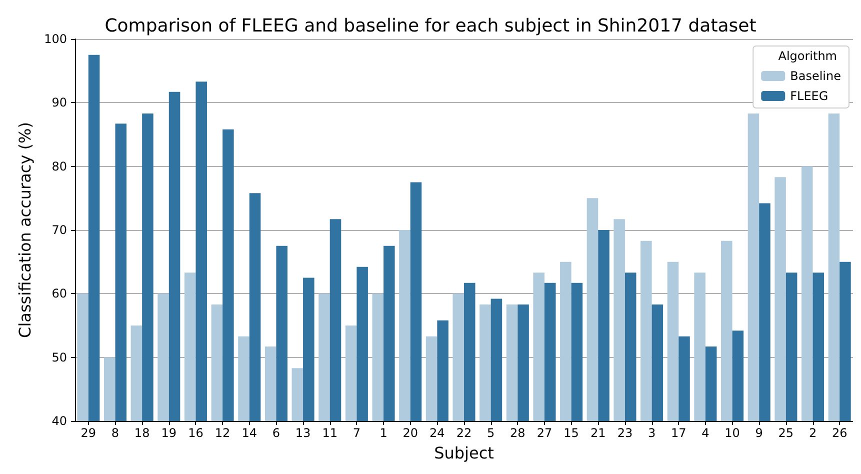  I want to click on x-tick-label: 7, so click(356, 433).